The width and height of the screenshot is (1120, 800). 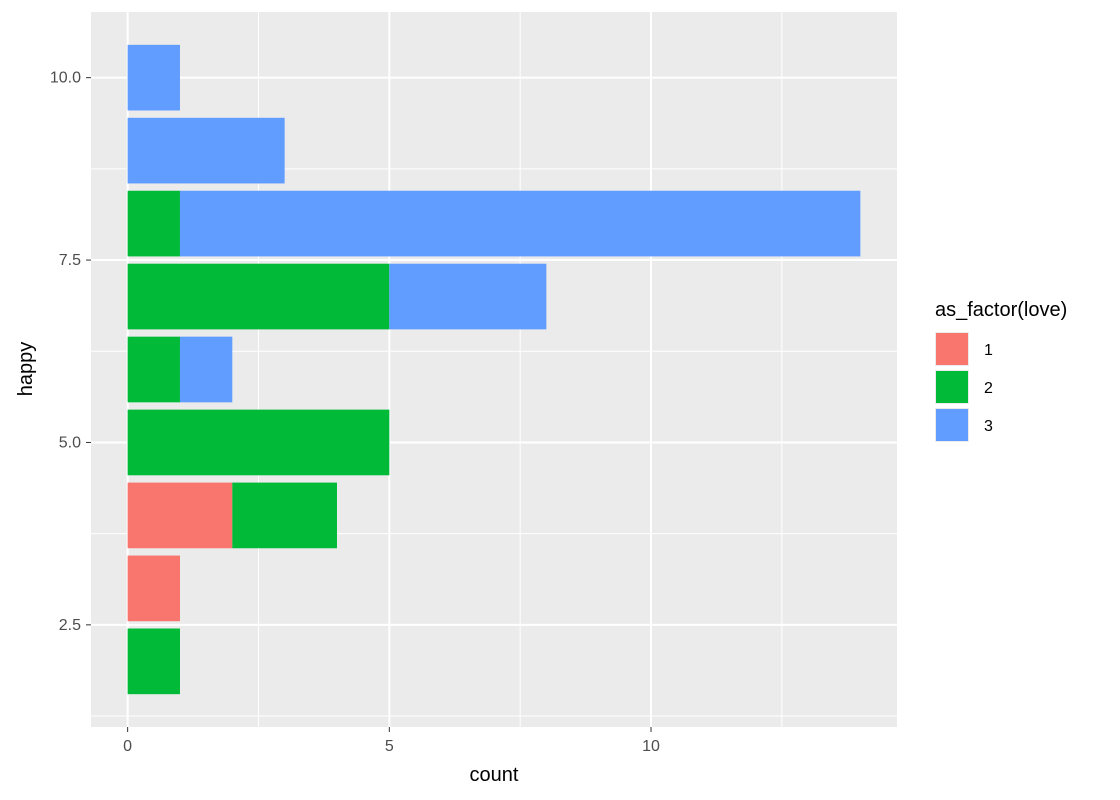 What do you see at coordinates (1001, 310) in the screenshot?
I see `legend-title: as_factor(love)` at bounding box center [1001, 310].